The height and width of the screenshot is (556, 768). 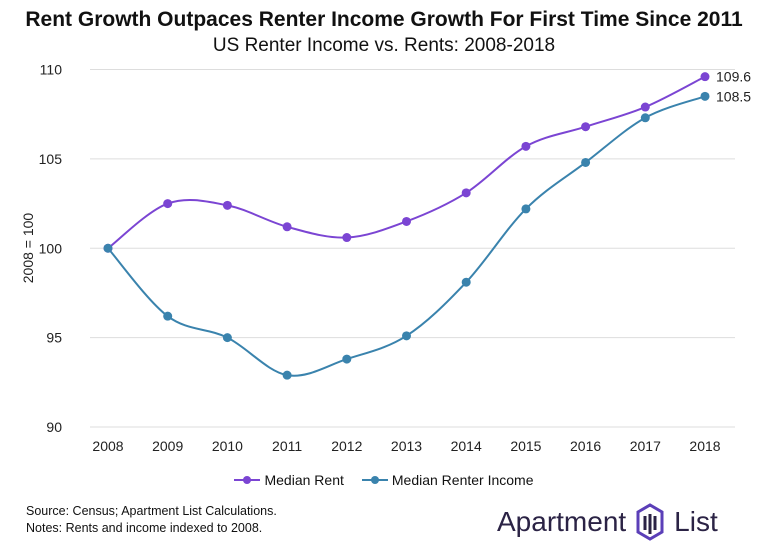 What do you see at coordinates (227, 446) in the screenshot?
I see `x-tick-label: 2010` at bounding box center [227, 446].